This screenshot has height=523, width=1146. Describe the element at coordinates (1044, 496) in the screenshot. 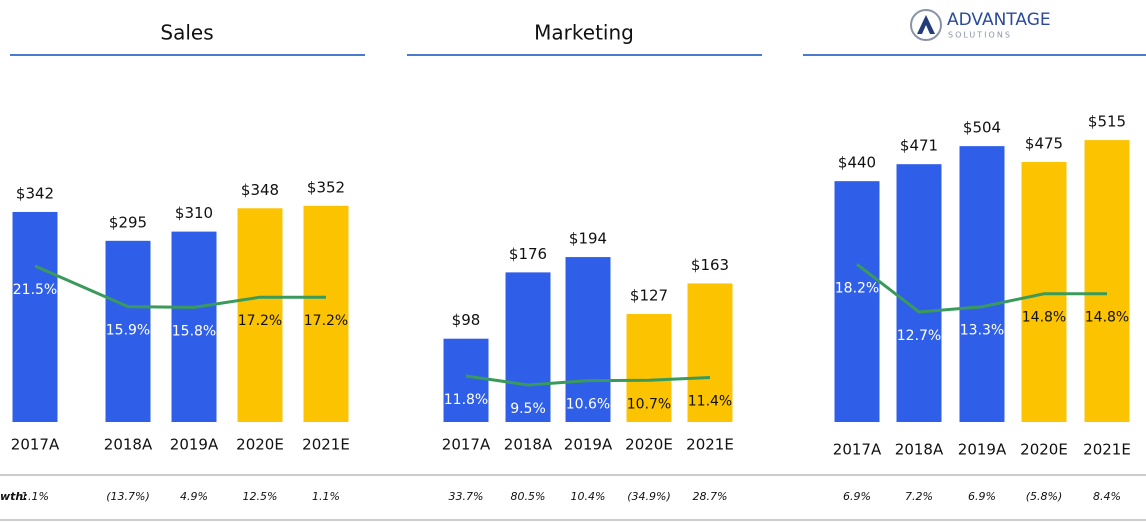

I see `growth-value: (5.8%)` at that location.